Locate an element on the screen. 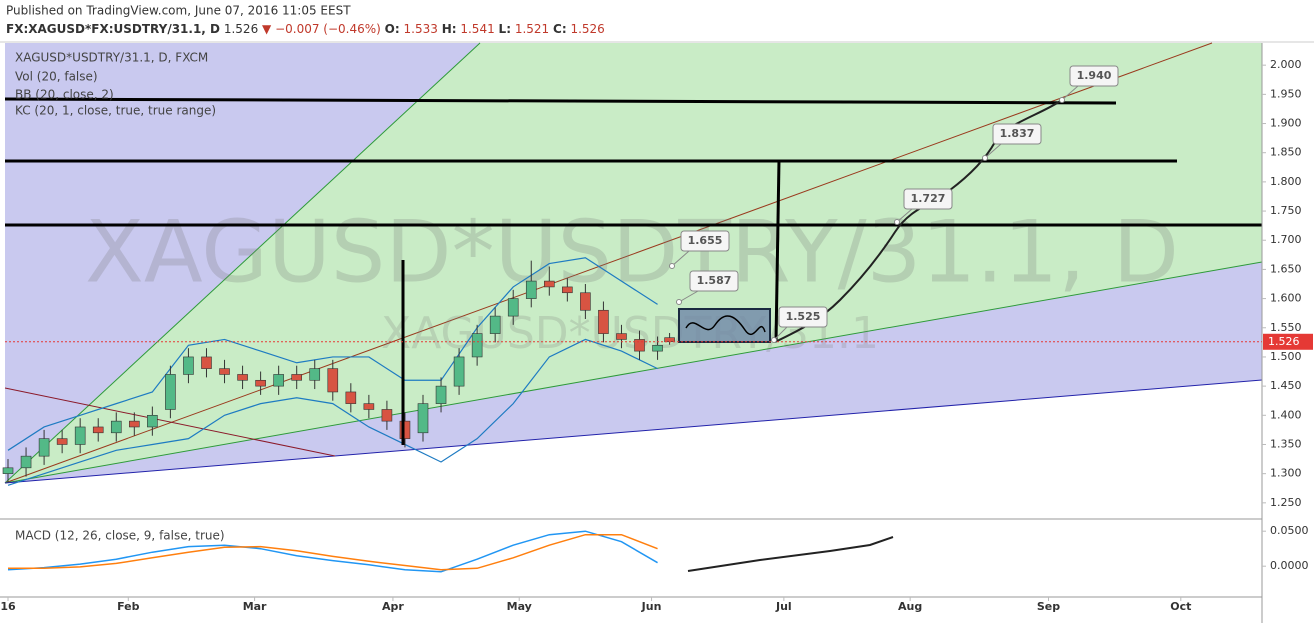 The height and width of the screenshot is (623, 1314). indicator-label: BB (20, close, 2) is located at coordinates (64, 95).